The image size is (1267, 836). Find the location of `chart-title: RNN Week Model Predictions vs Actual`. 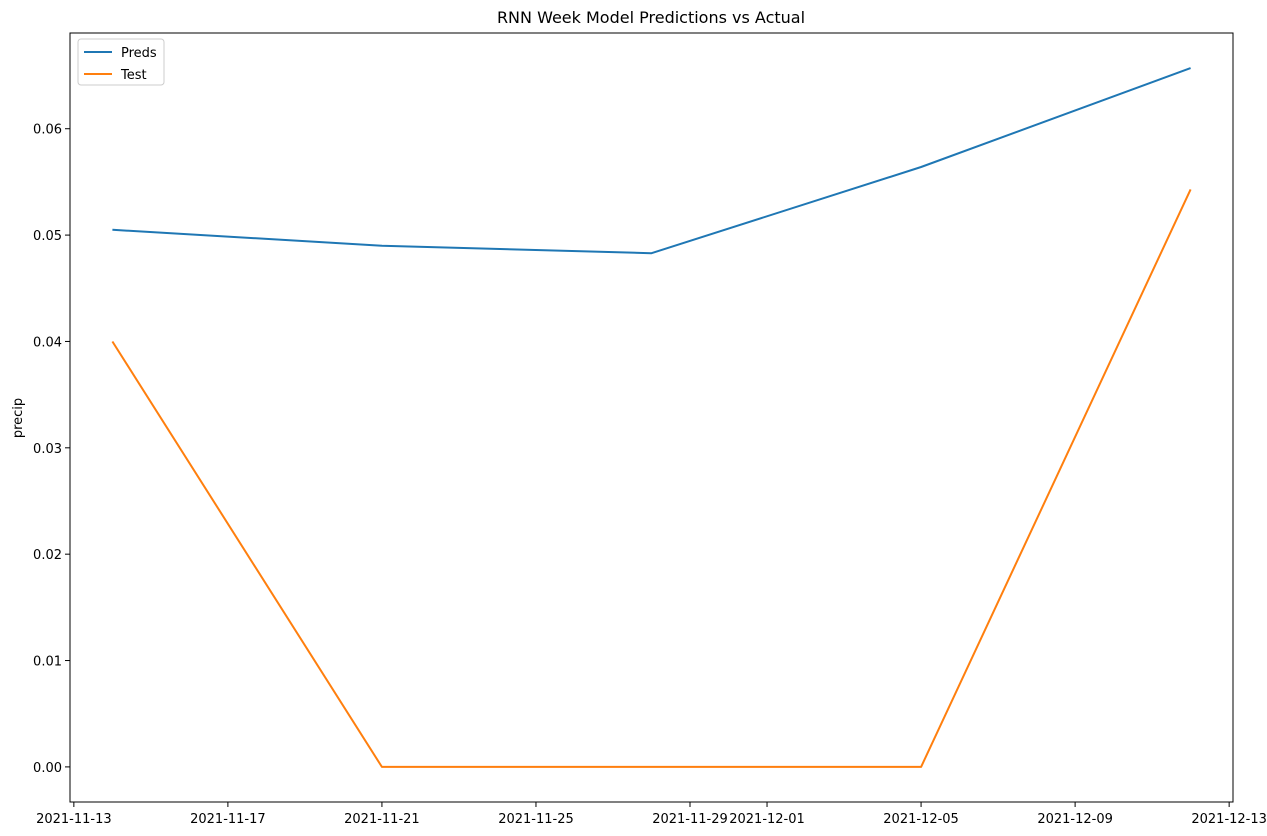

chart-title: RNN Week Model Predictions vs Actual is located at coordinates (651, 17).